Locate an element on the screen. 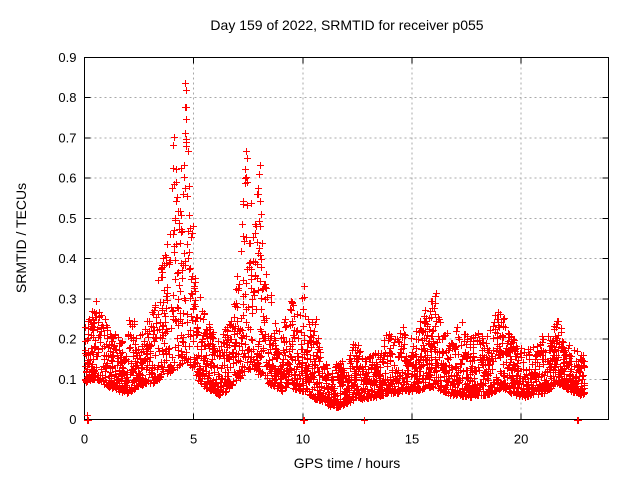 This screenshot has width=640, height=480. x-tick-label: 20 is located at coordinates (521, 439).